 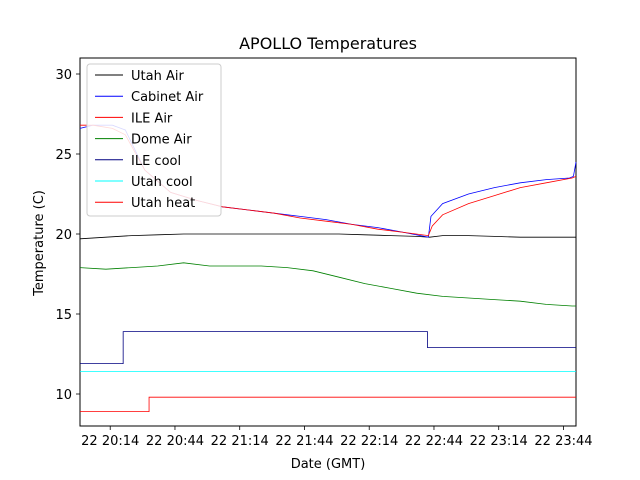 What do you see at coordinates (161, 140) in the screenshot?
I see `legend-label: Dome Air` at bounding box center [161, 140].